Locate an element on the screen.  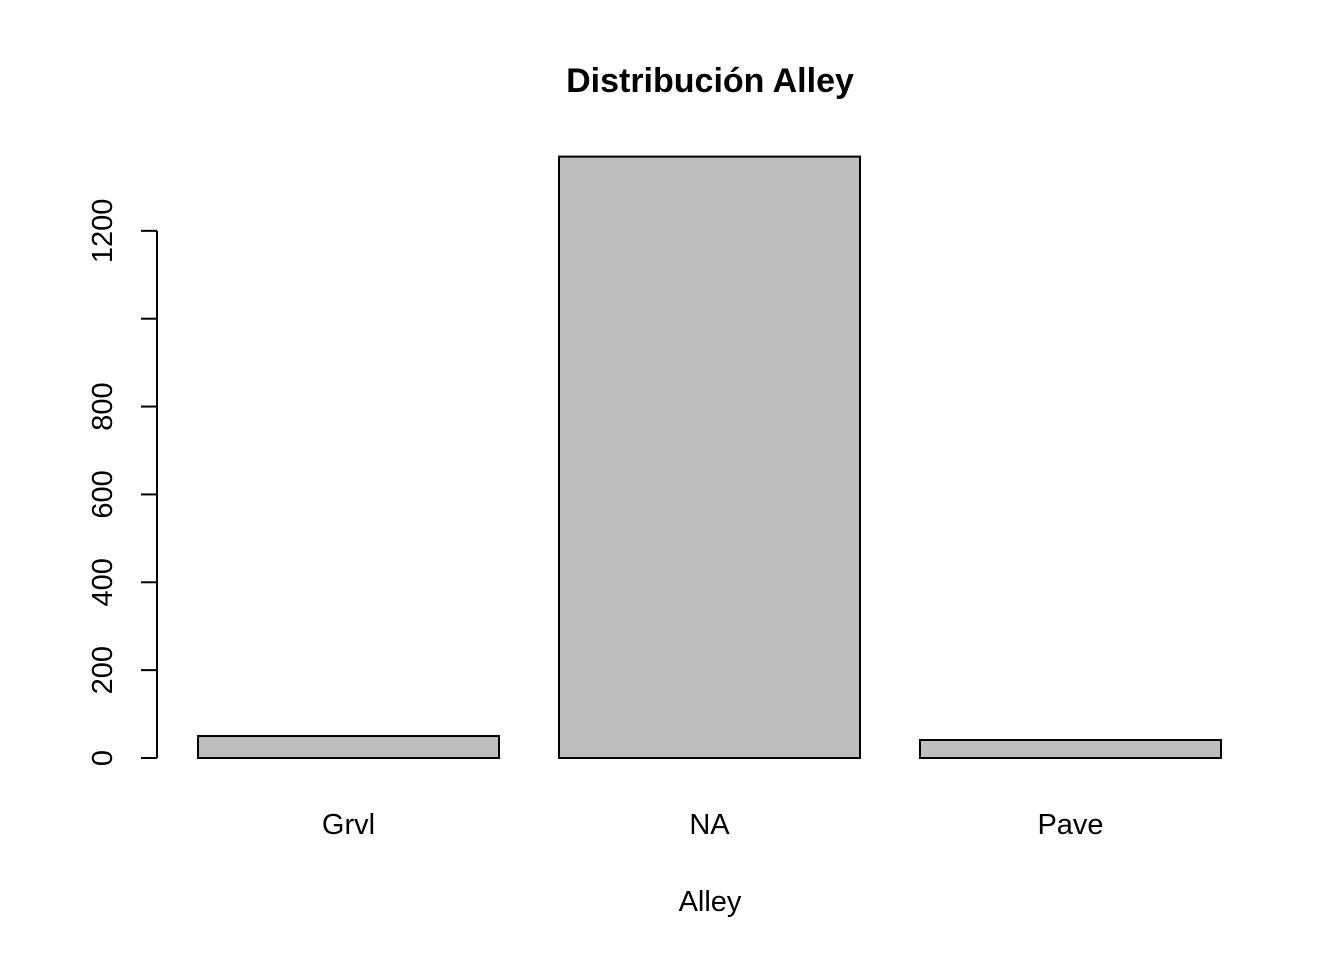
x-axis-label: Alley is located at coordinates (710, 902).